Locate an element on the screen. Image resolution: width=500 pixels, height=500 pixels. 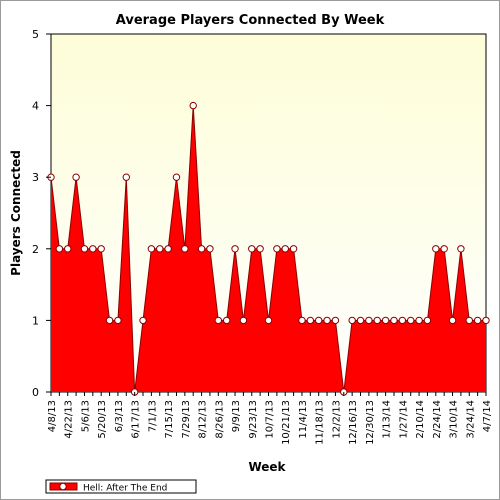
y-tick-label: 3 is located at coordinates (35, 177).